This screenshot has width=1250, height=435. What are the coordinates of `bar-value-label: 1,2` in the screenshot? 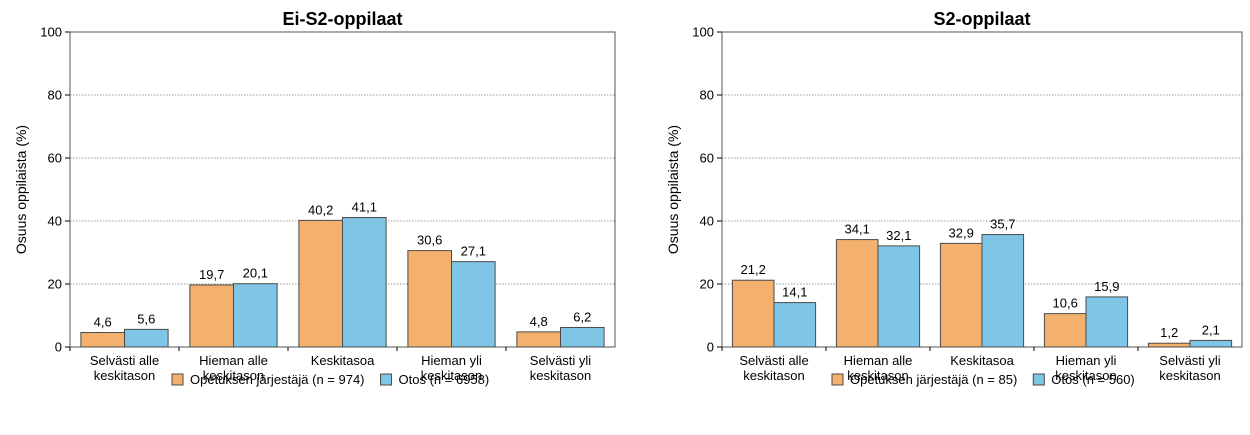 It's located at (1169, 332).